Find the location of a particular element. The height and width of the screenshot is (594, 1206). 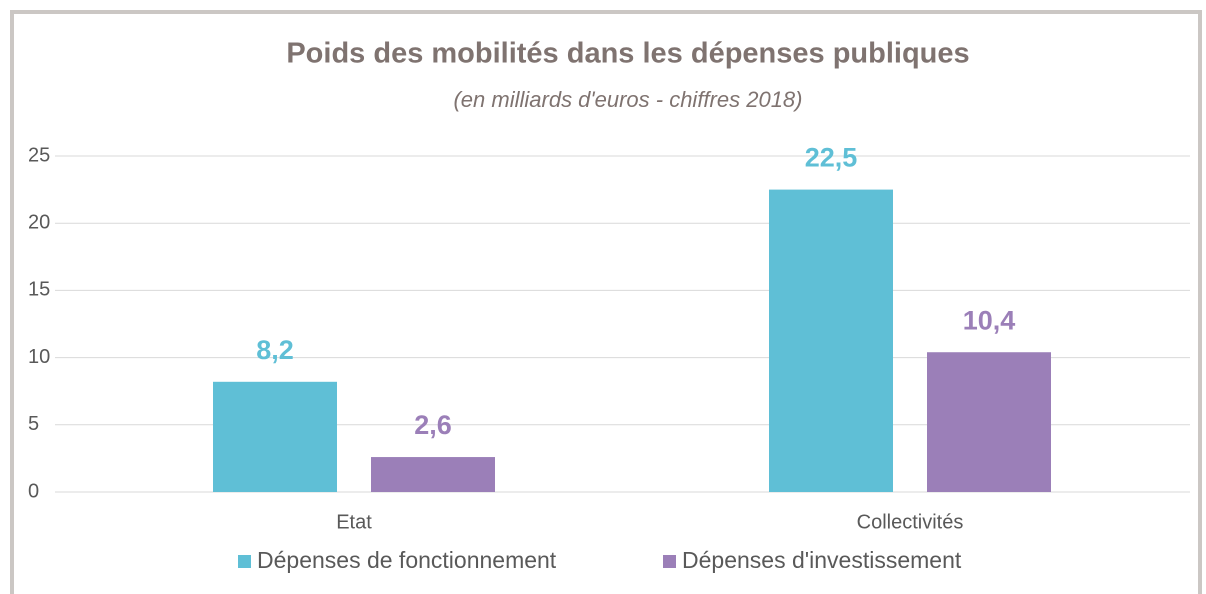

chart-subtitle: (en milliards d'euros - chiffres 2018) is located at coordinates (627, 99).